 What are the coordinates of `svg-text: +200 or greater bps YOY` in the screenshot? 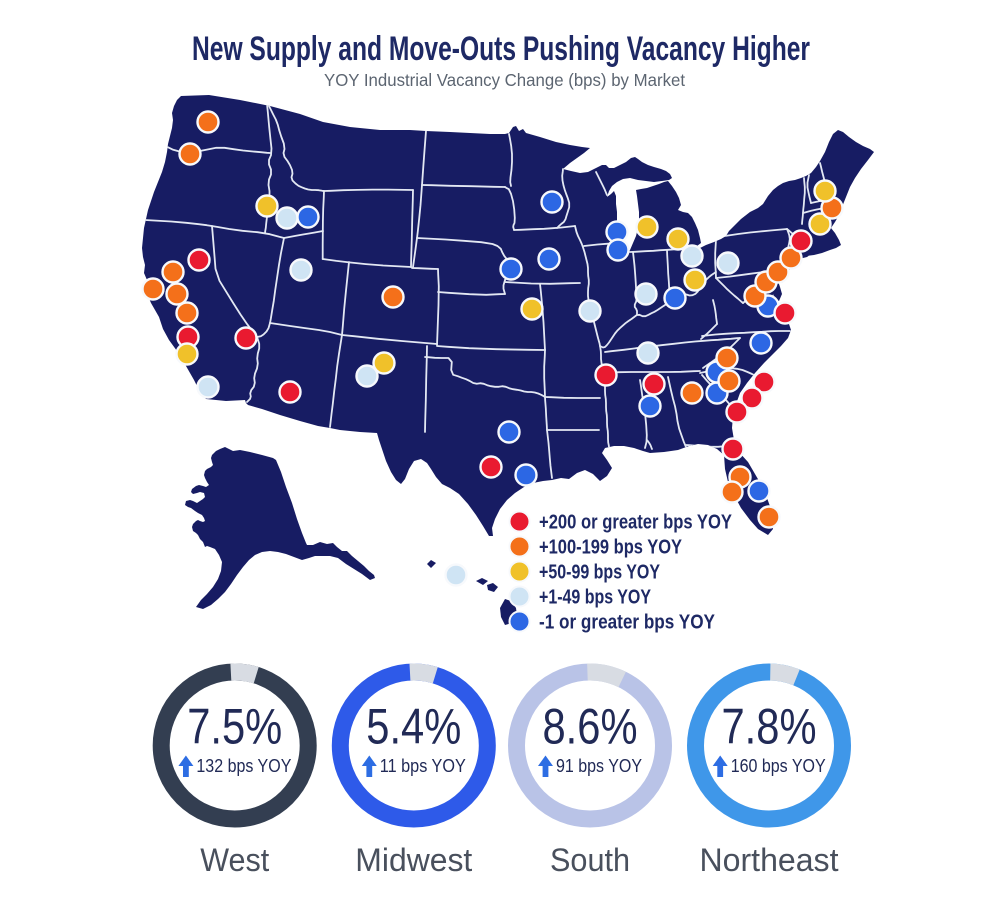 It's located at (636, 523).